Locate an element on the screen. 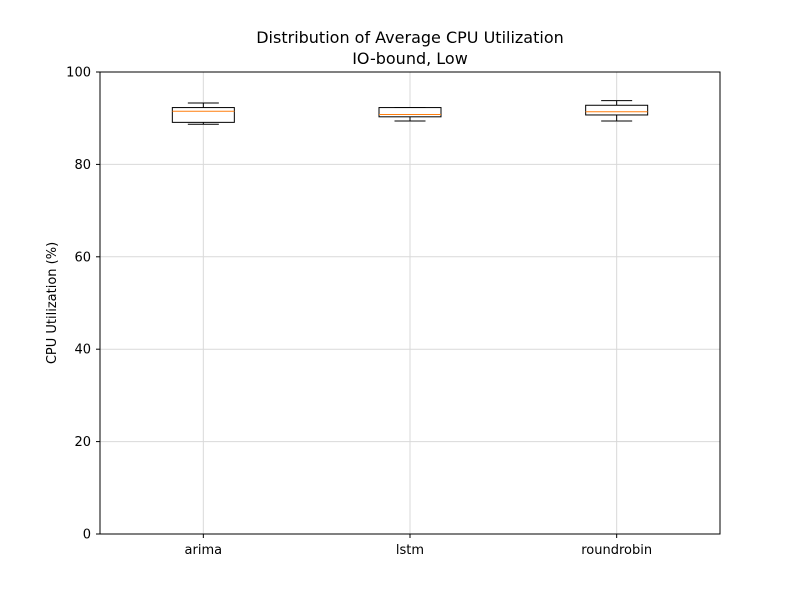  y-tick-label: 80 is located at coordinates (82, 165).